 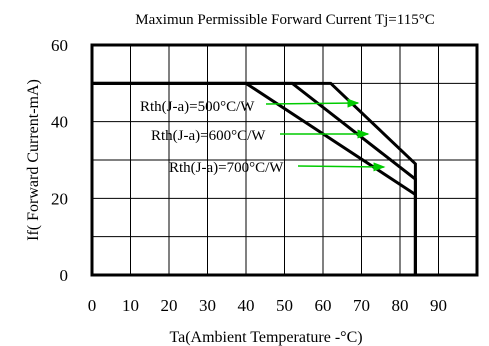 I want to click on series-label-600: Rth(J-a)=600°C/W, so click(x=260, y=136).